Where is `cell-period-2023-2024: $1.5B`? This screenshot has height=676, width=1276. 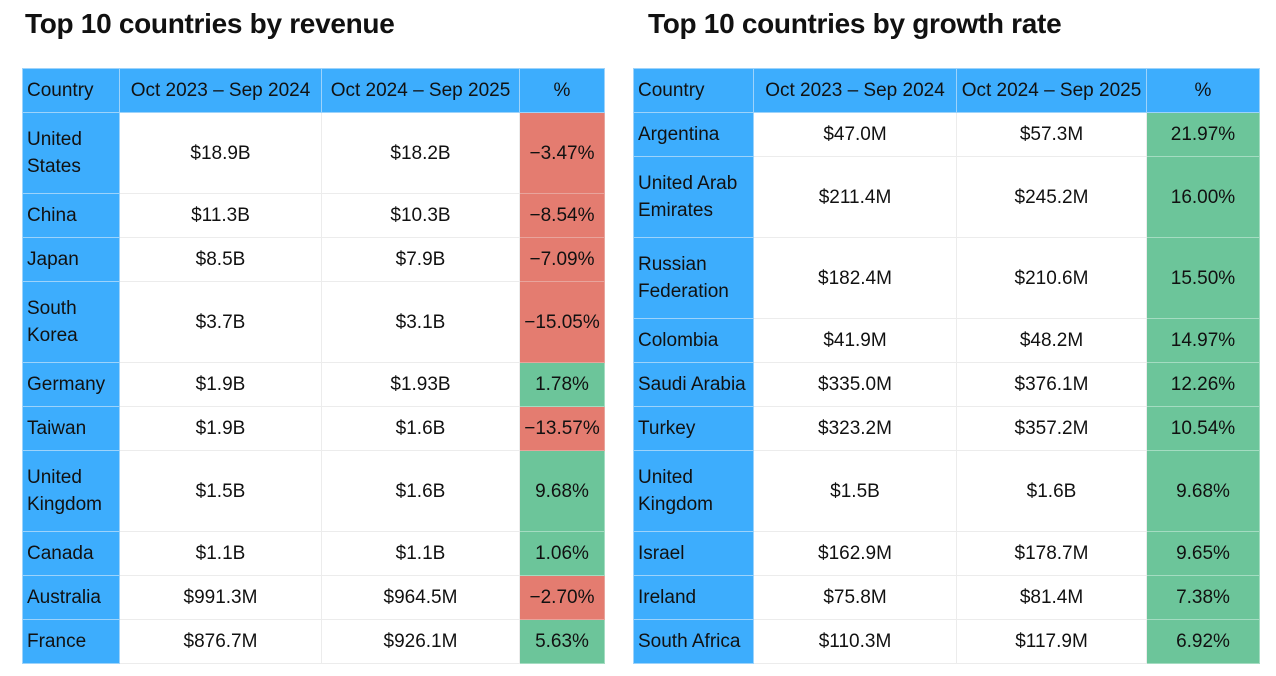 cell-period-2023-2024: $1.5B is located at coordinates (855, 491).